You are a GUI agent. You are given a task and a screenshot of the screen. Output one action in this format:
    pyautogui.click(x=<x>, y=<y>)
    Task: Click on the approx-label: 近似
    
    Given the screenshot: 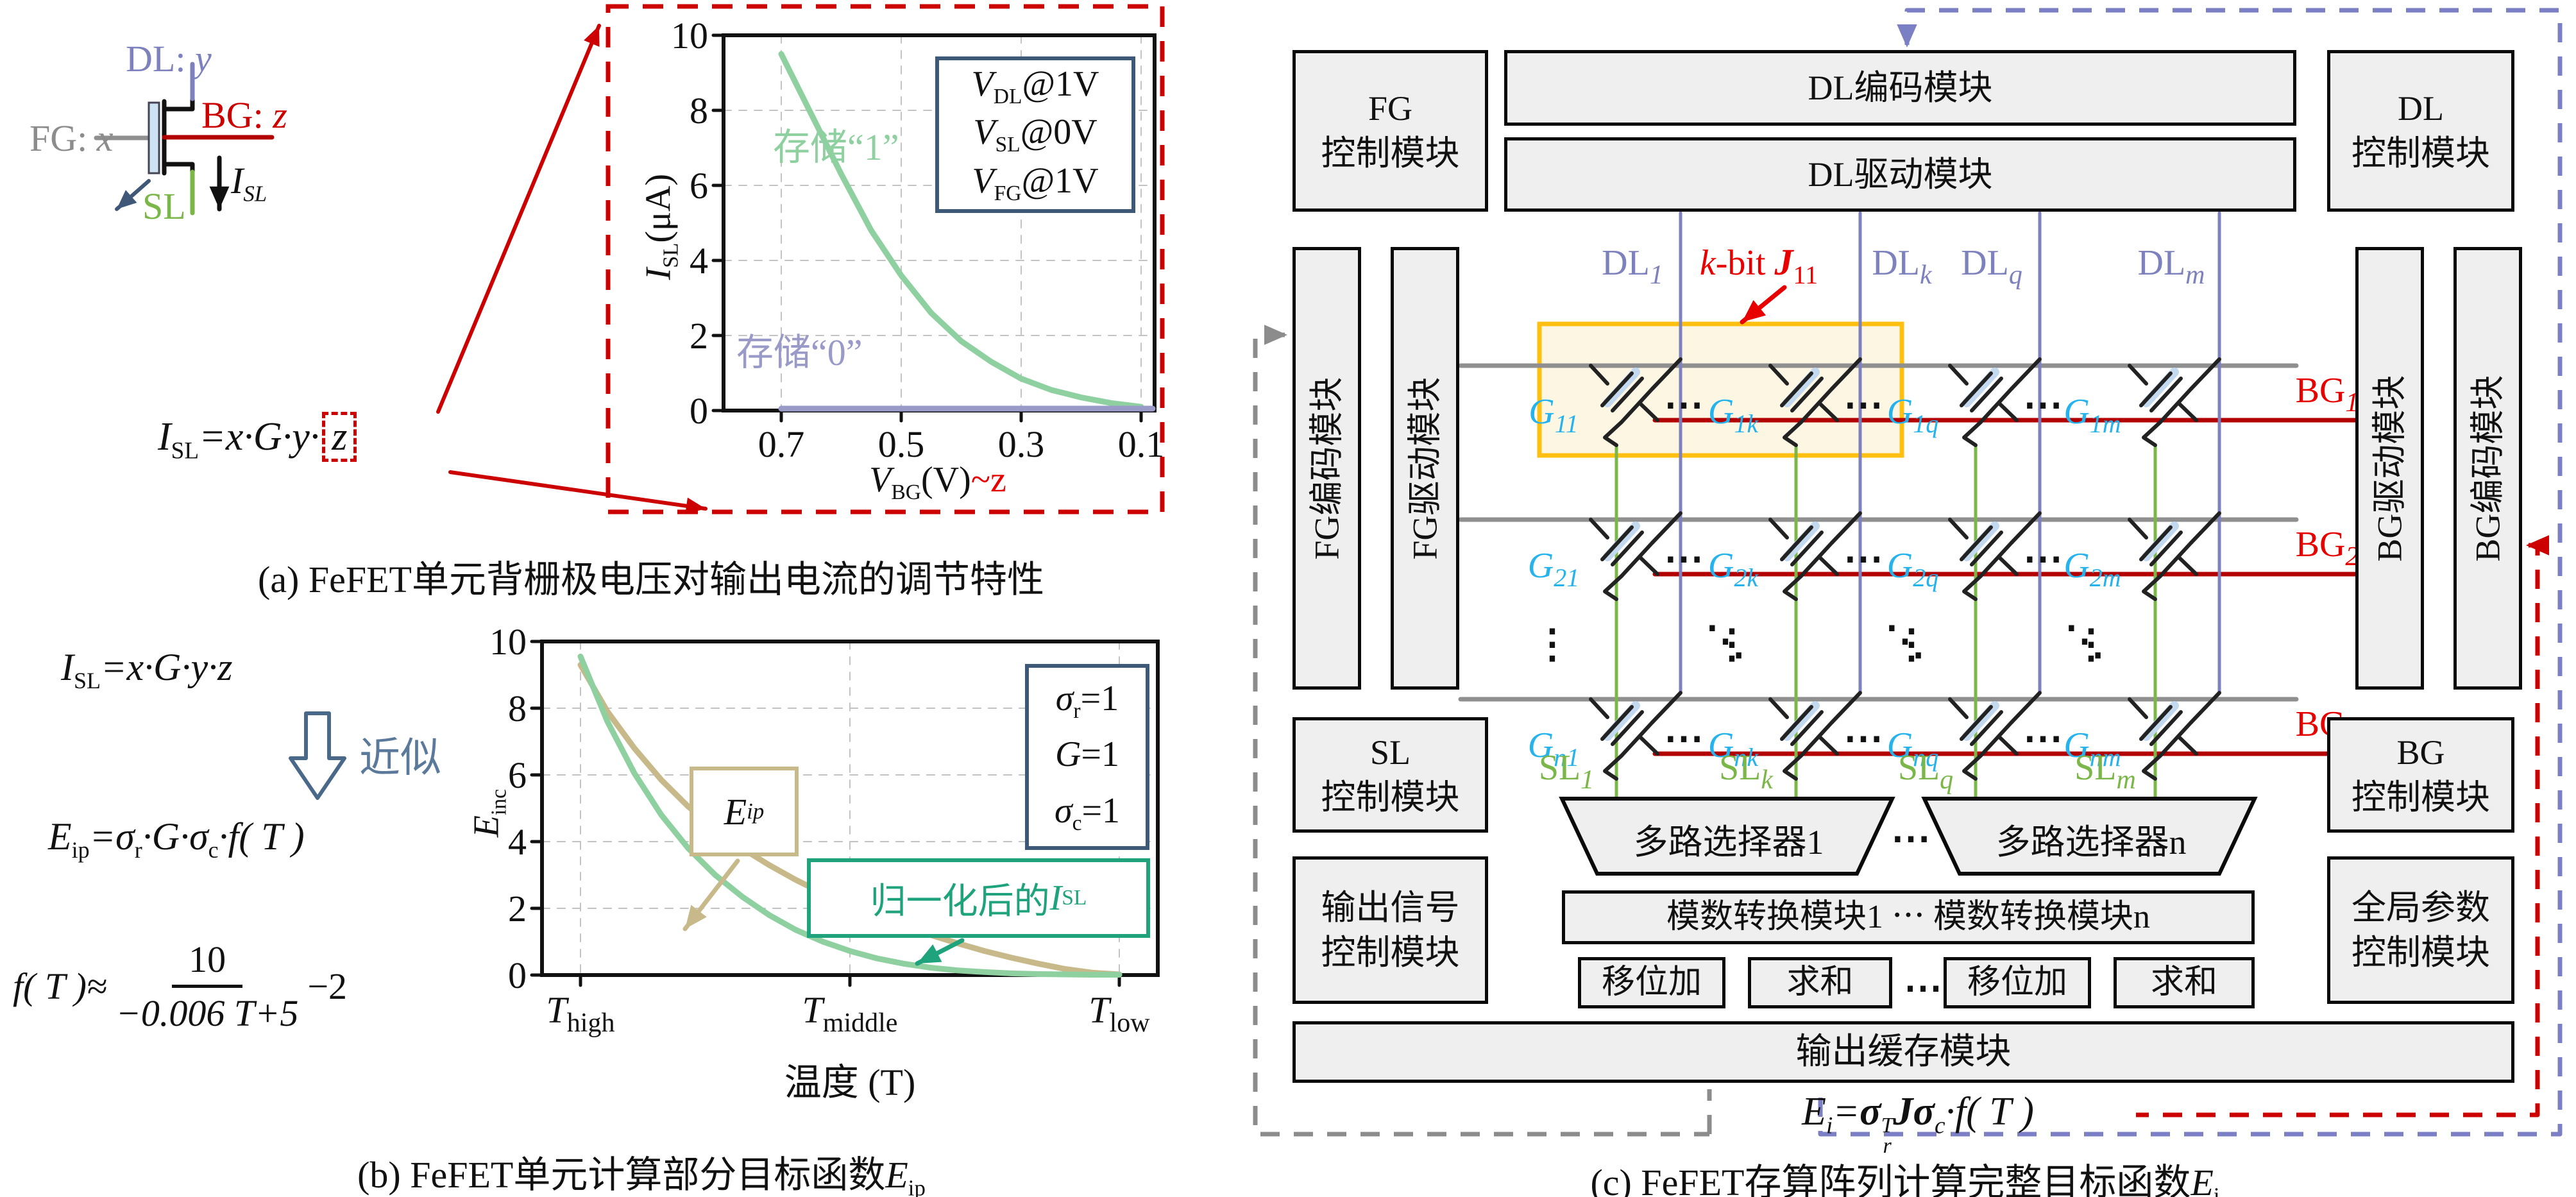 What is the action you would take?
    pyautogui.click(x=400, y=754)
    